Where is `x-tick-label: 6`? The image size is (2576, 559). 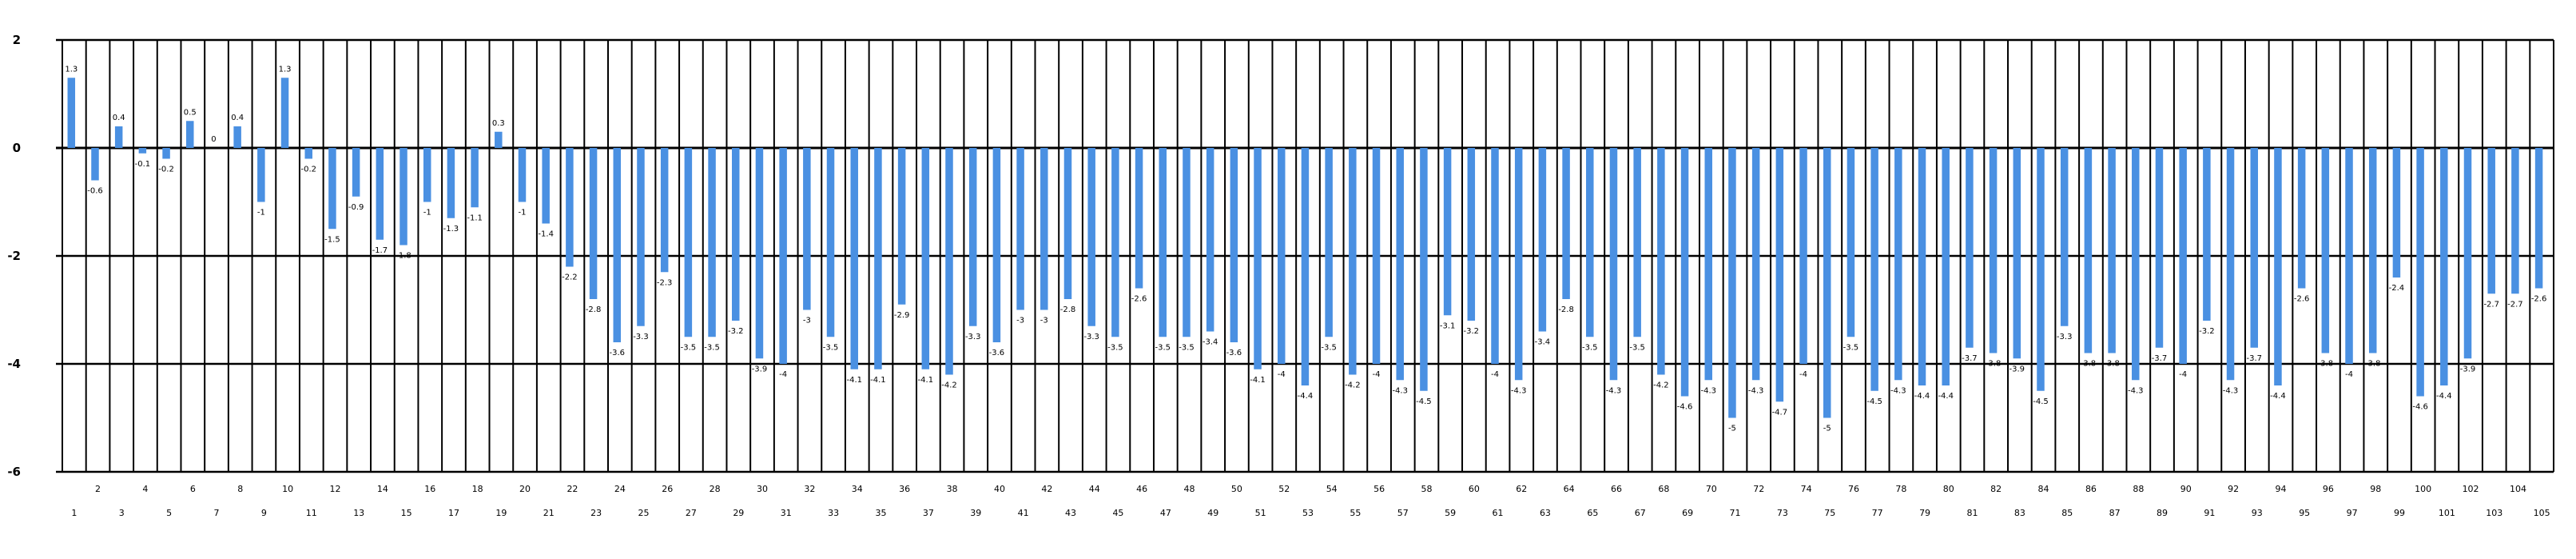 x-tick-label: 6 is located at coordinates (193, 489).